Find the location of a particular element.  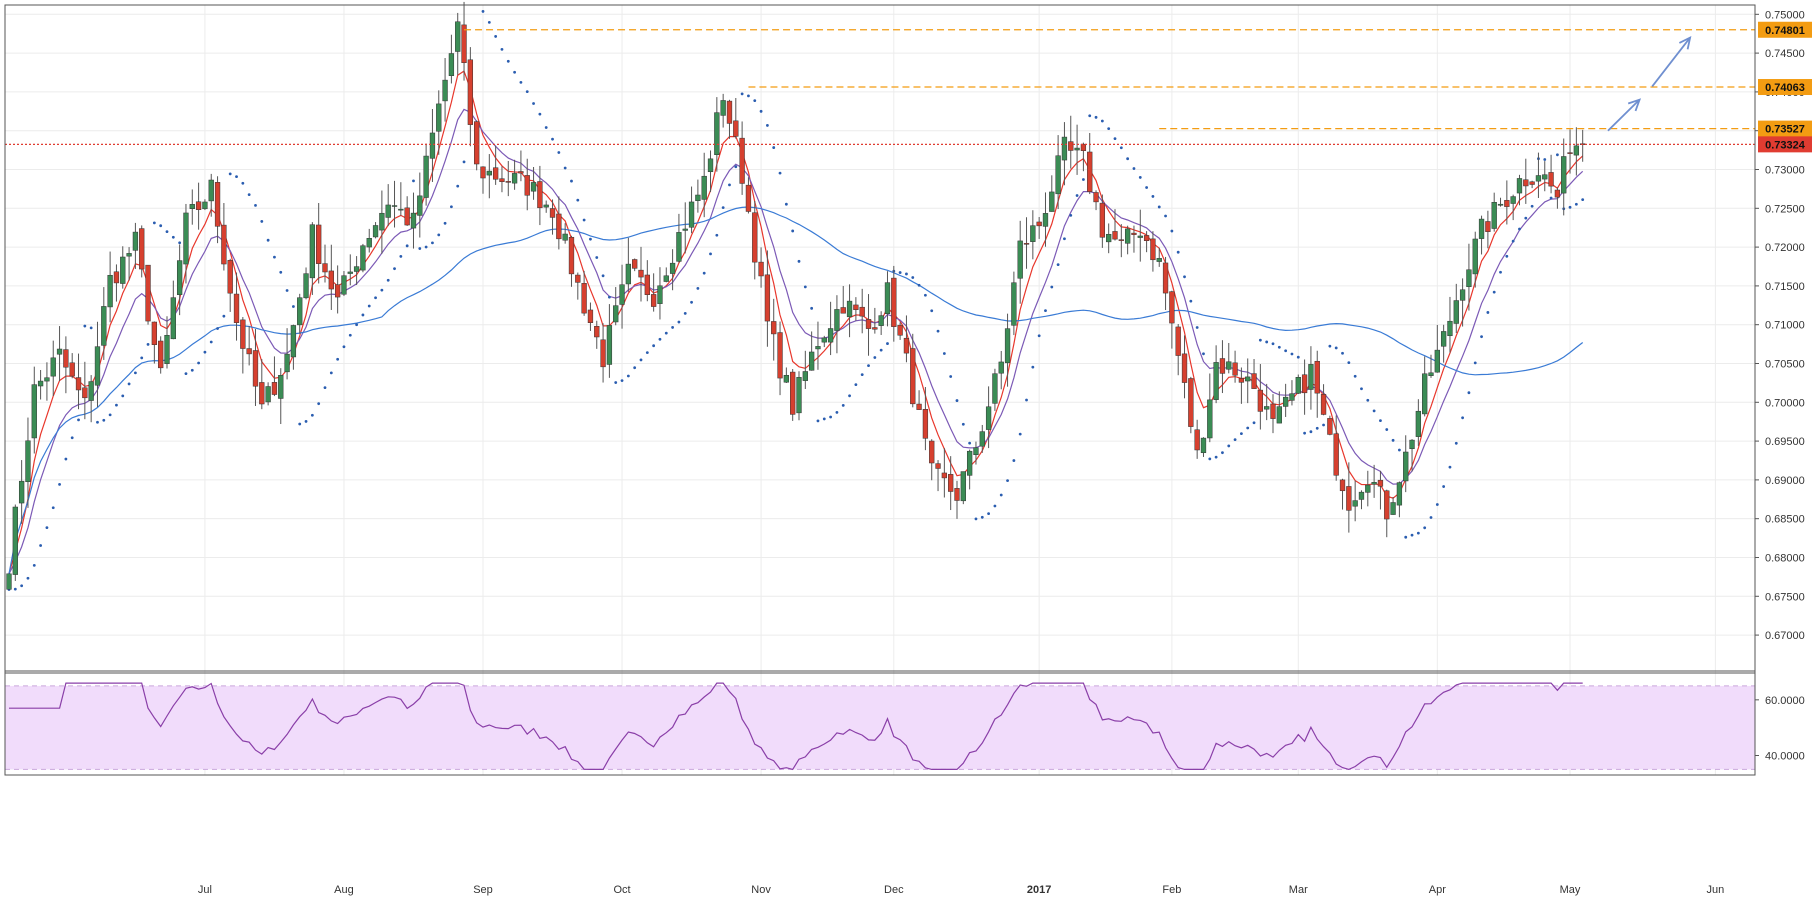

x-tick-label: 2017 is located at coordinates (1039, 890).